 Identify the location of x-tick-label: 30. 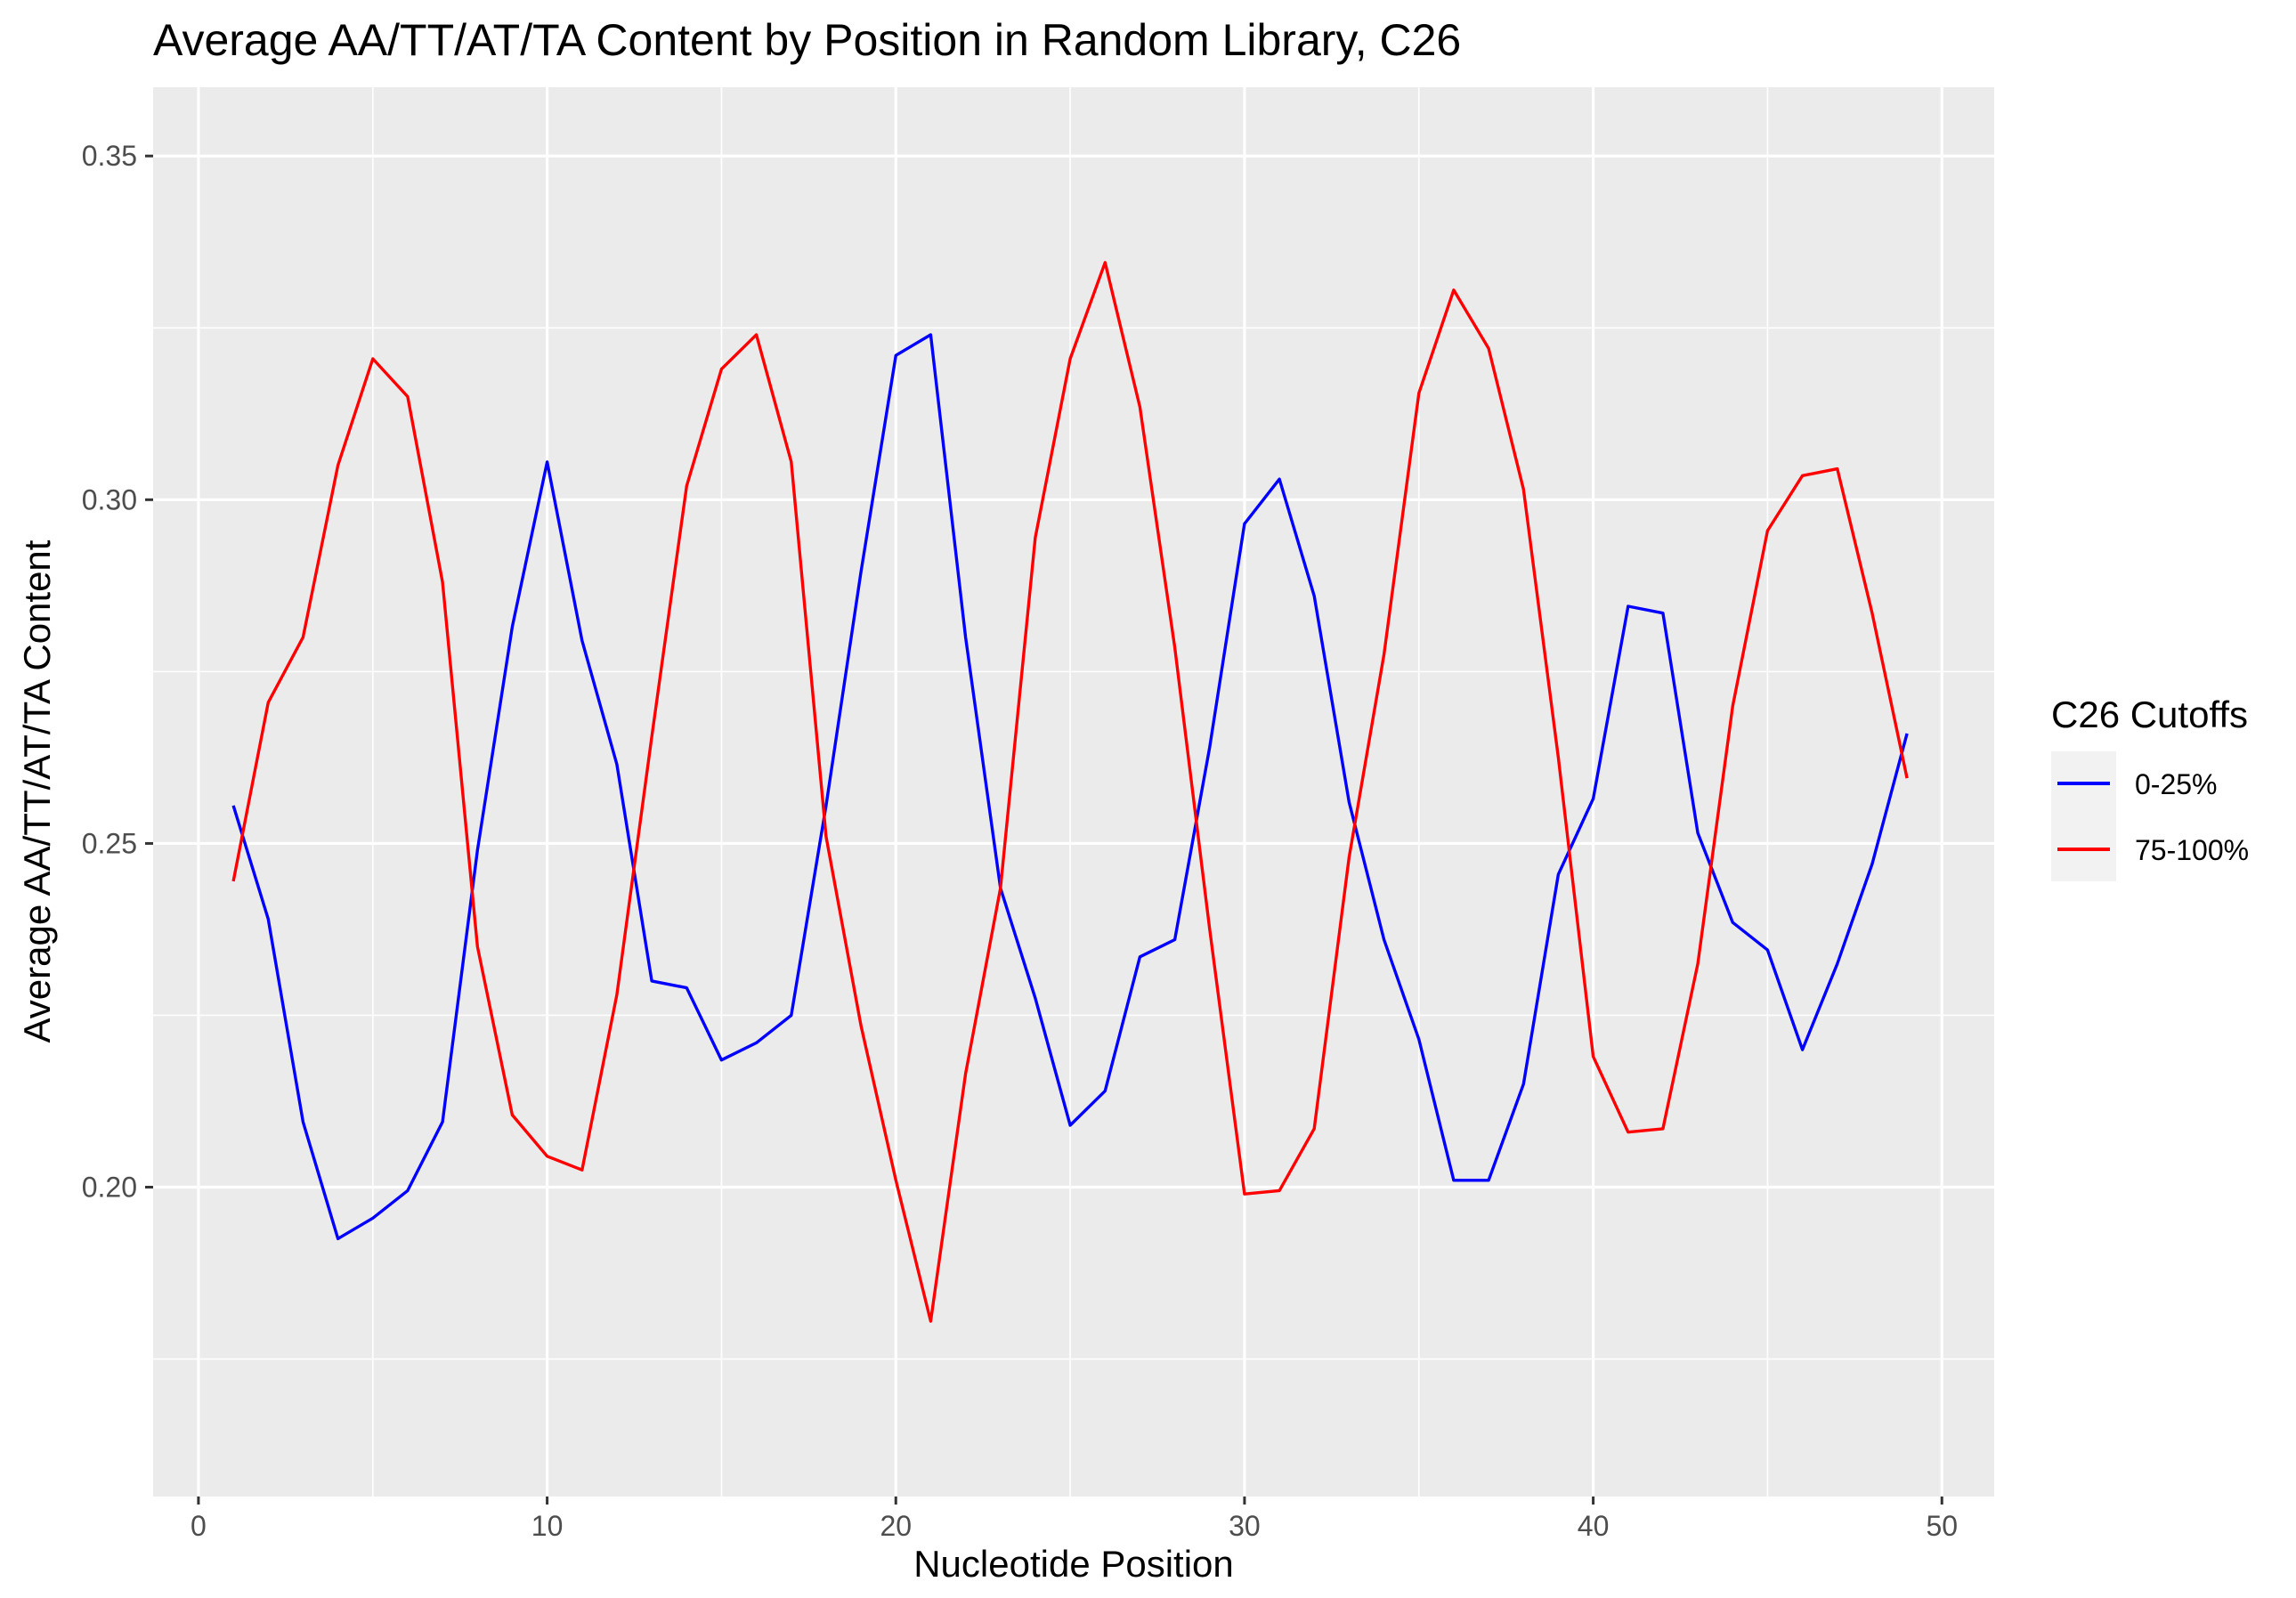
(1245, 1526).